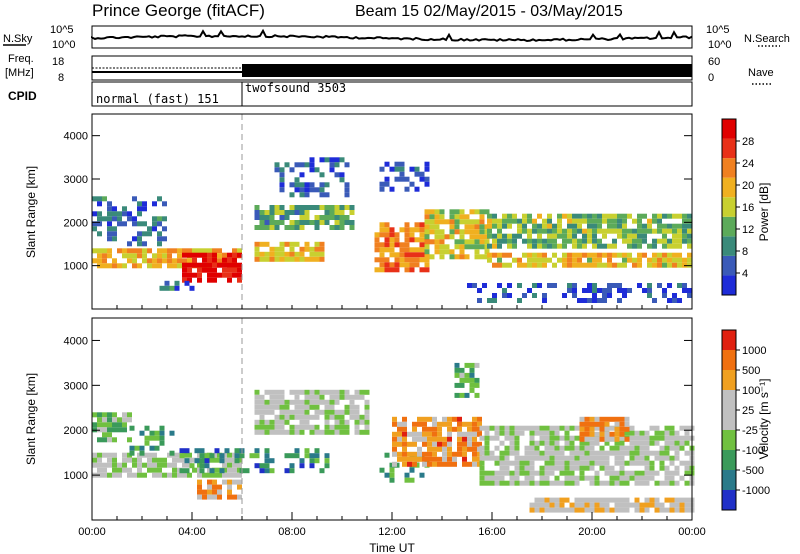 This screenshot has height=554, width=800. What do you see at coordinates (295, 88) in the screenshot?
I see `cpid-mode-2: twofsound 3503` at bounding box center [295, 88].